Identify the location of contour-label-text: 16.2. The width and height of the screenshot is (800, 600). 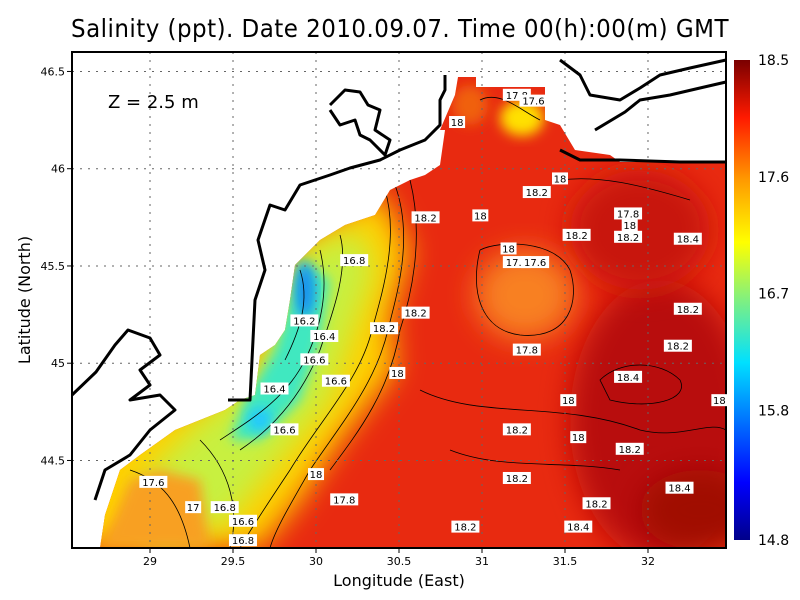
(304, 321).